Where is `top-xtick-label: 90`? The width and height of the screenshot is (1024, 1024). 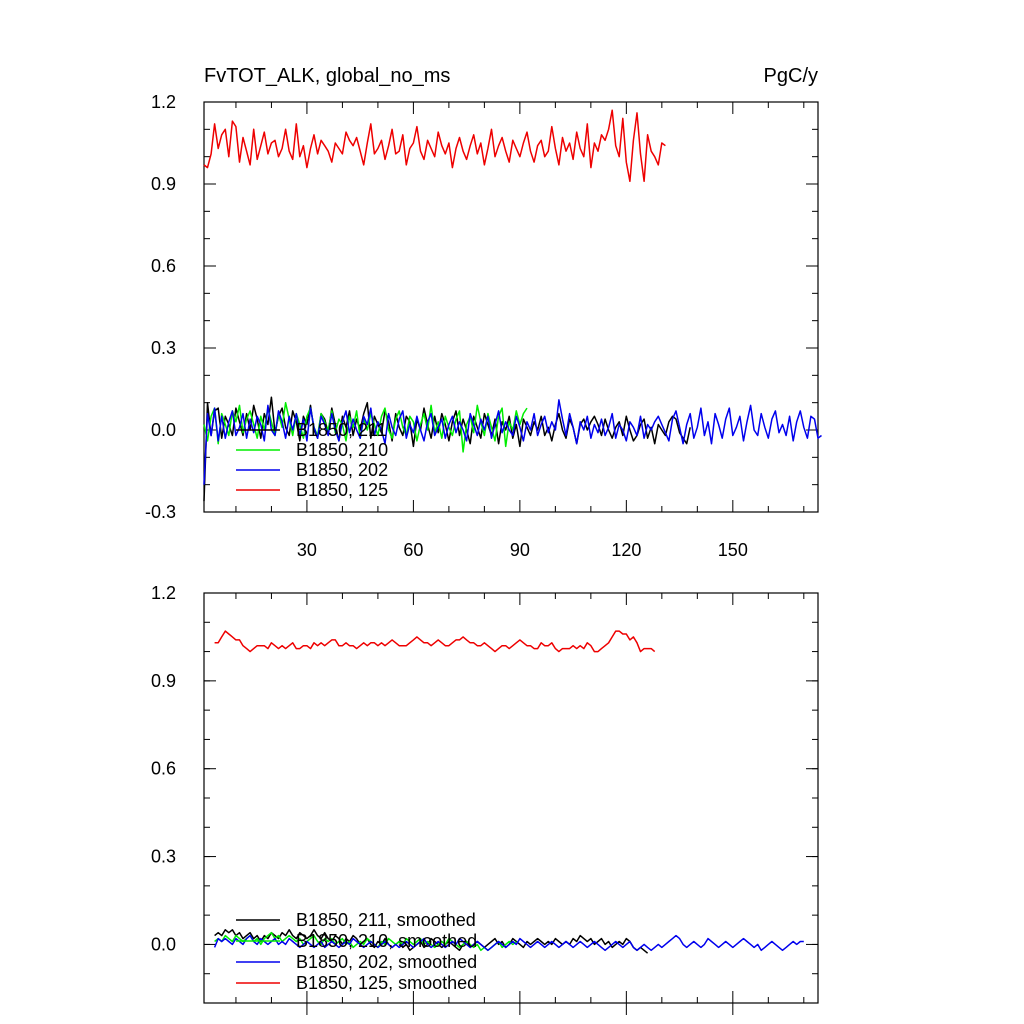 top-xtick-label: 90 is located at coordinates (520, 550).